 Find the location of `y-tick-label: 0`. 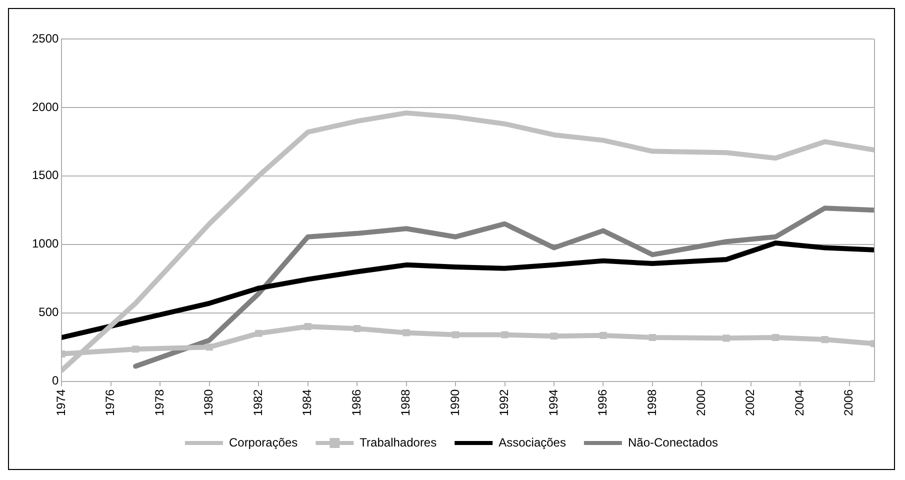

y-tick-label: 0 is located at coordinates (56, 381).